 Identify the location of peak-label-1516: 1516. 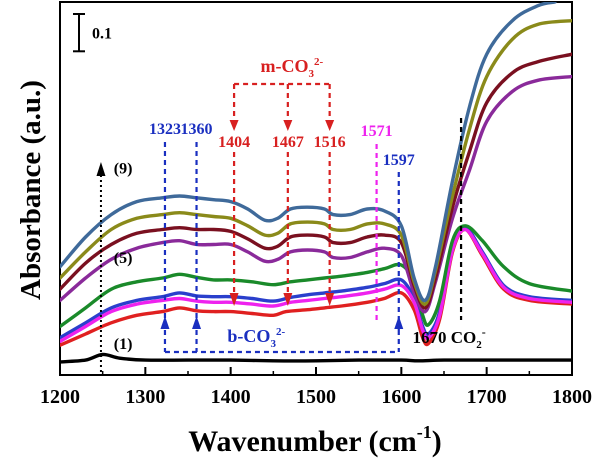
(330, 142).